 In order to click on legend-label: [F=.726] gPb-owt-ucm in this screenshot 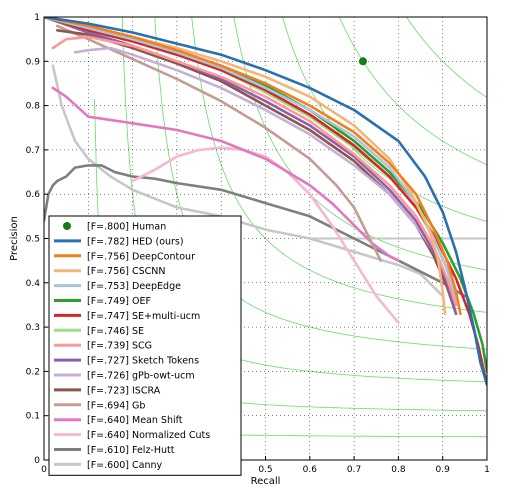, I will do `click(141, 376)`.